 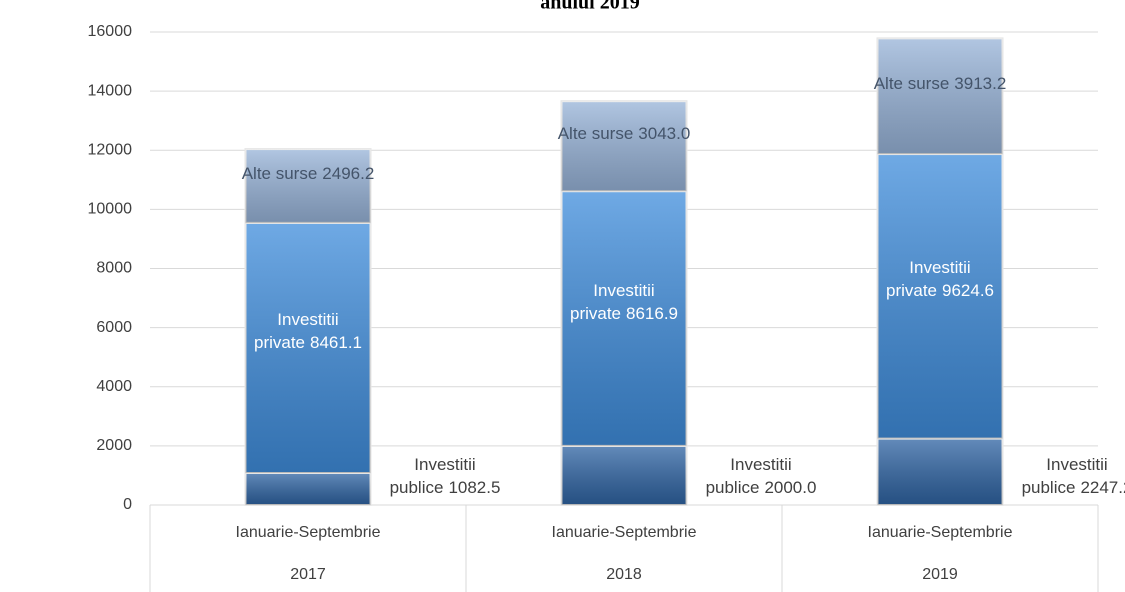 What do you see at coordinates (127, 504) in the screenshot?
I see `y-tick-label: 0` at bounding box center [127, 504].